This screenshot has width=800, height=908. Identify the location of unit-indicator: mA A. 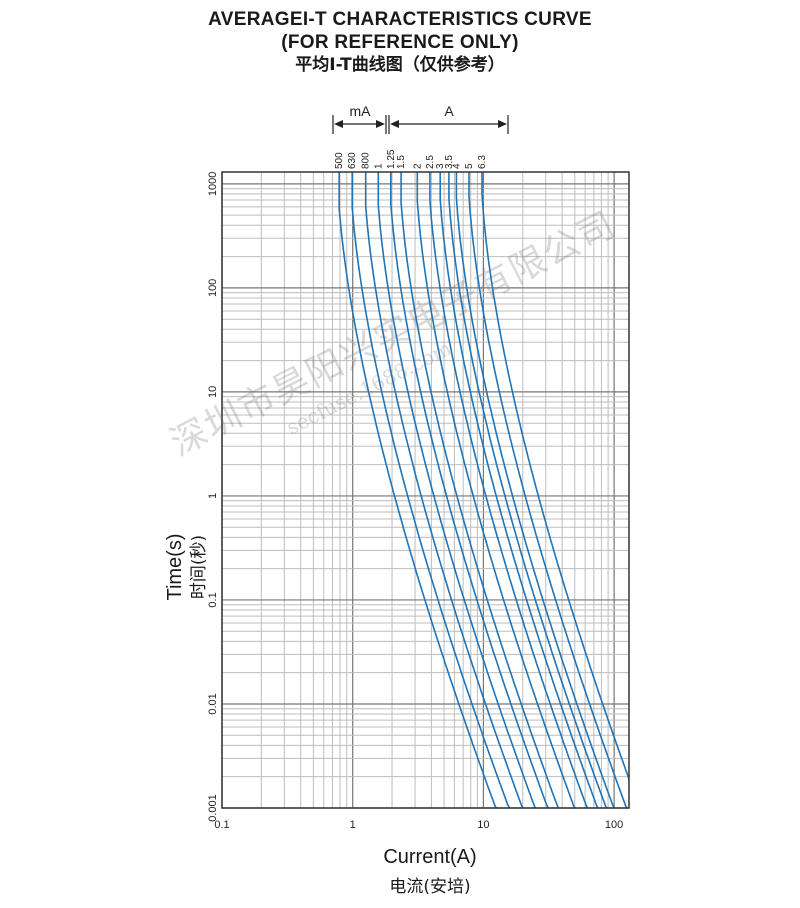
(420, 118).